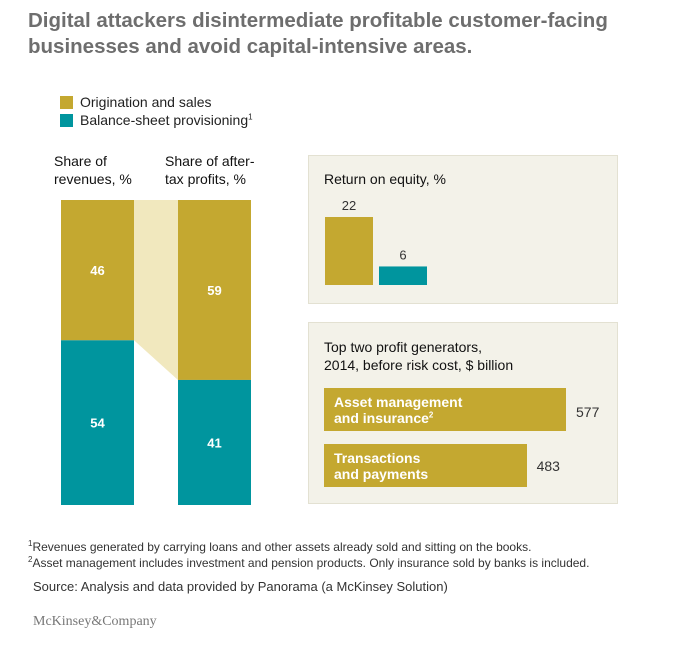 The width and height of the screenshot is (676, 650). Describe the element at coordinates (164, 120) in the screenshot. I see `legend-label: Balance-sheet provisioning` at that location.